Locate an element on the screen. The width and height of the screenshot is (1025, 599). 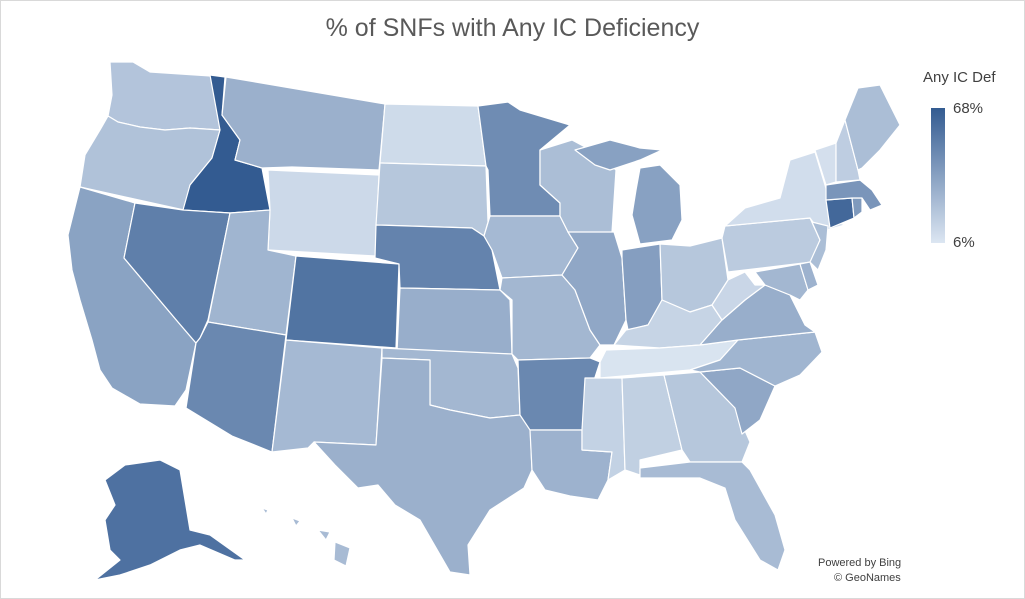
state-AK: AK: 58% is located at coordinates (170, 520).